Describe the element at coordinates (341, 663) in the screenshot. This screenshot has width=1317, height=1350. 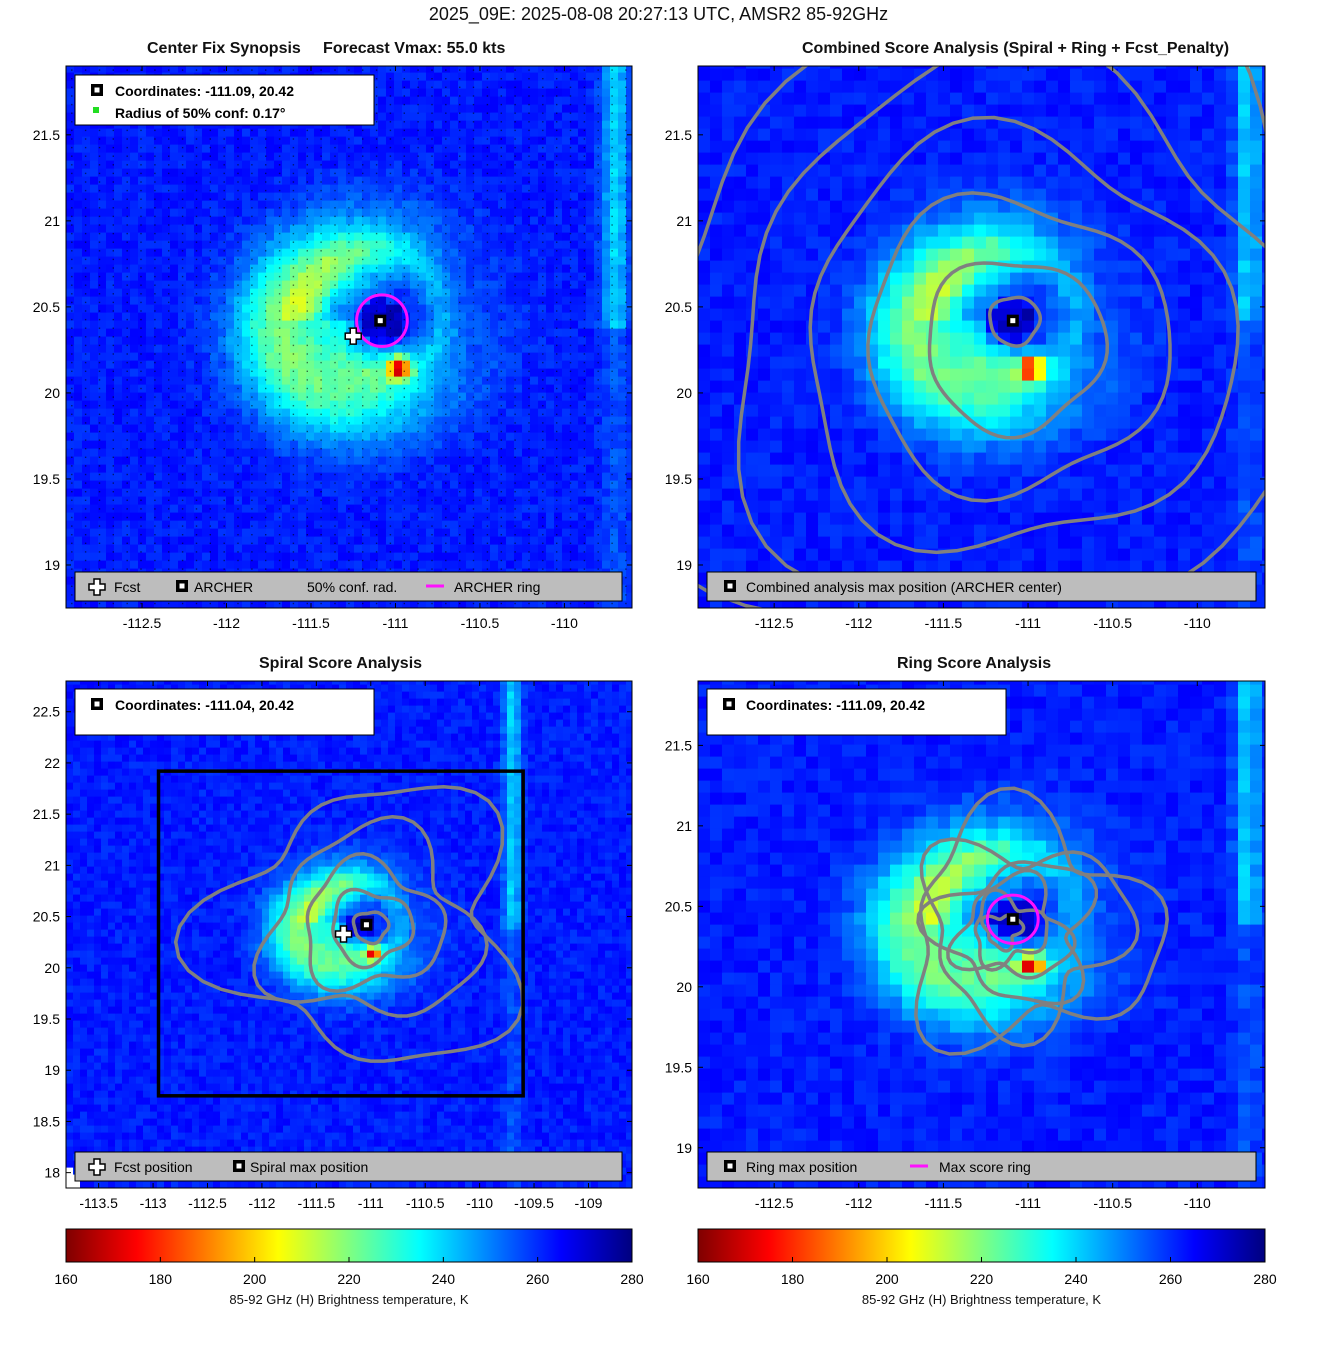
I see `panel3-title: Spiral Score Analysis` at that location.